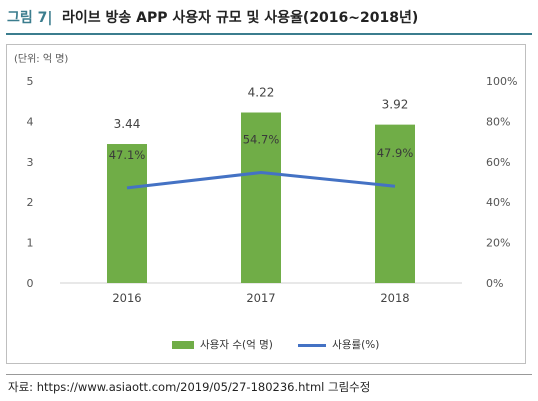 This screenshot has width=538, height=401. I want to click on usage-rate-line, so click(261, 180).